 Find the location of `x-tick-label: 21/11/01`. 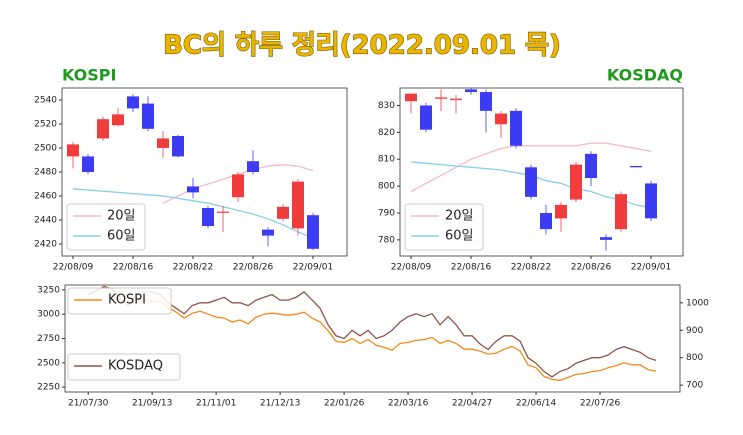

x-tick-label: 21/11/01 is located at coordinates (216, 404).